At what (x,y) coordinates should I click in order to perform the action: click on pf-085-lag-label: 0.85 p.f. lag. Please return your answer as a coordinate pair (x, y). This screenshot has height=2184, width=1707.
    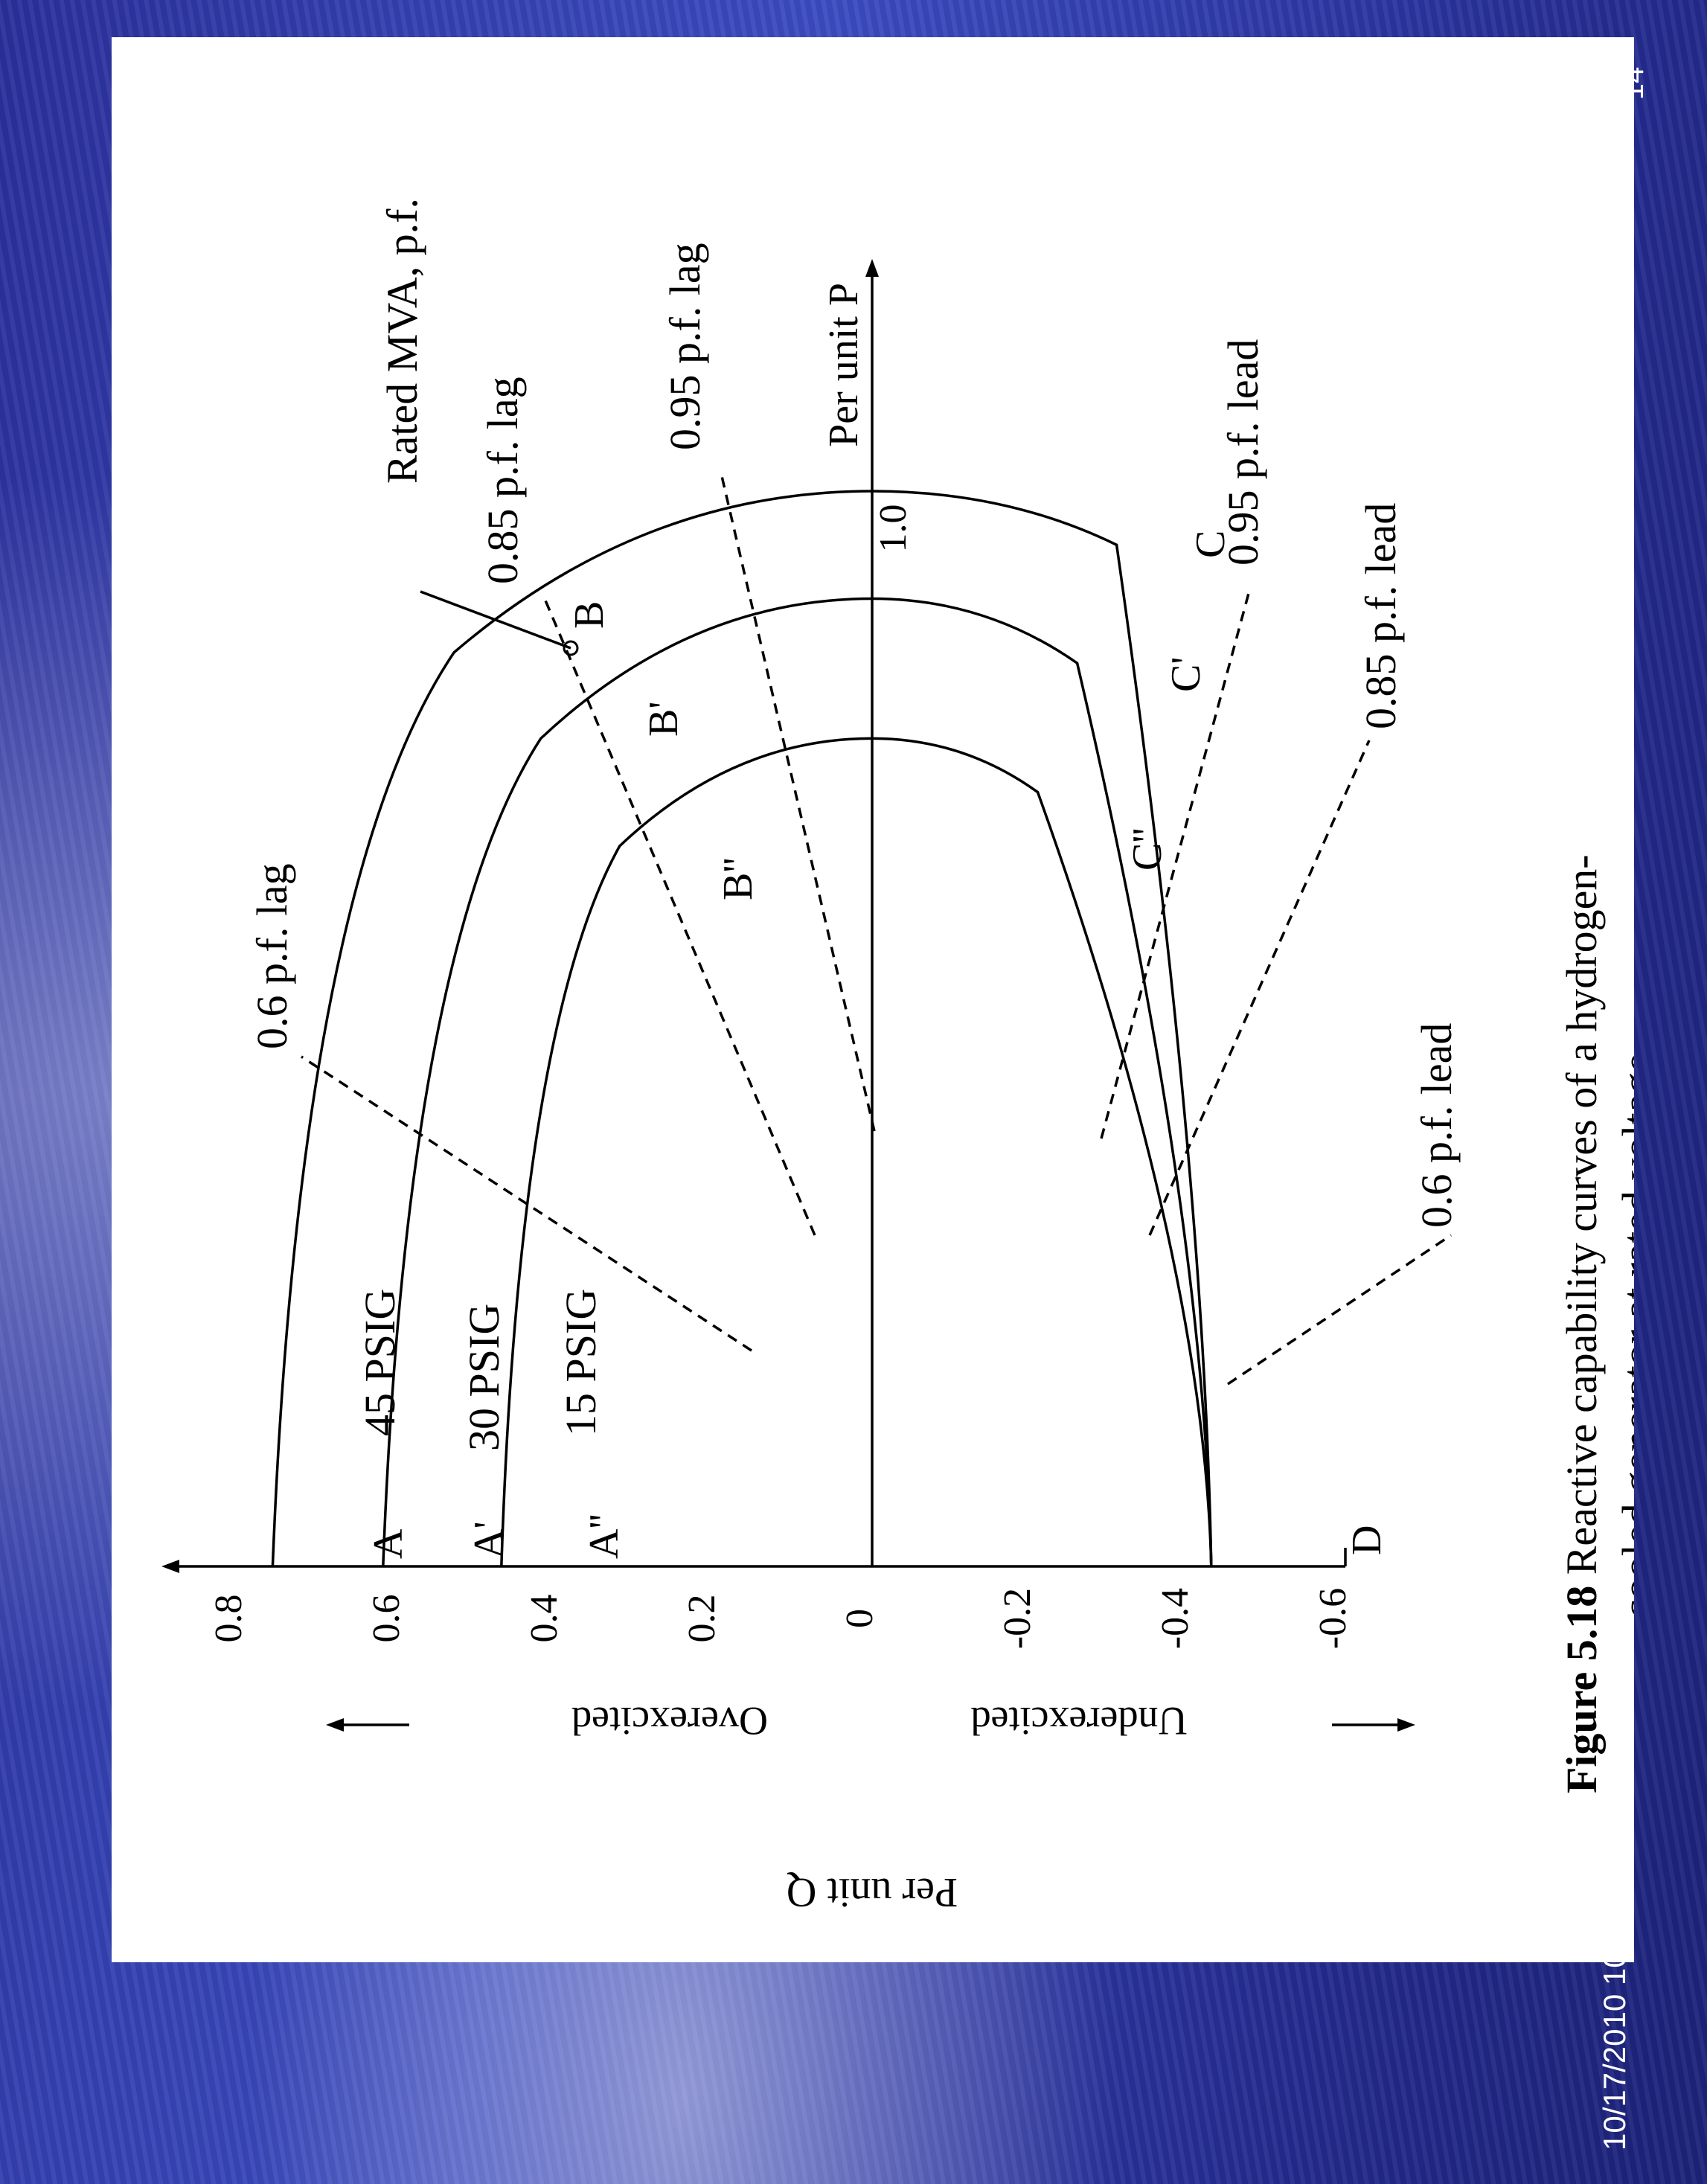
    Looking at the image, I should click on (502, 481).